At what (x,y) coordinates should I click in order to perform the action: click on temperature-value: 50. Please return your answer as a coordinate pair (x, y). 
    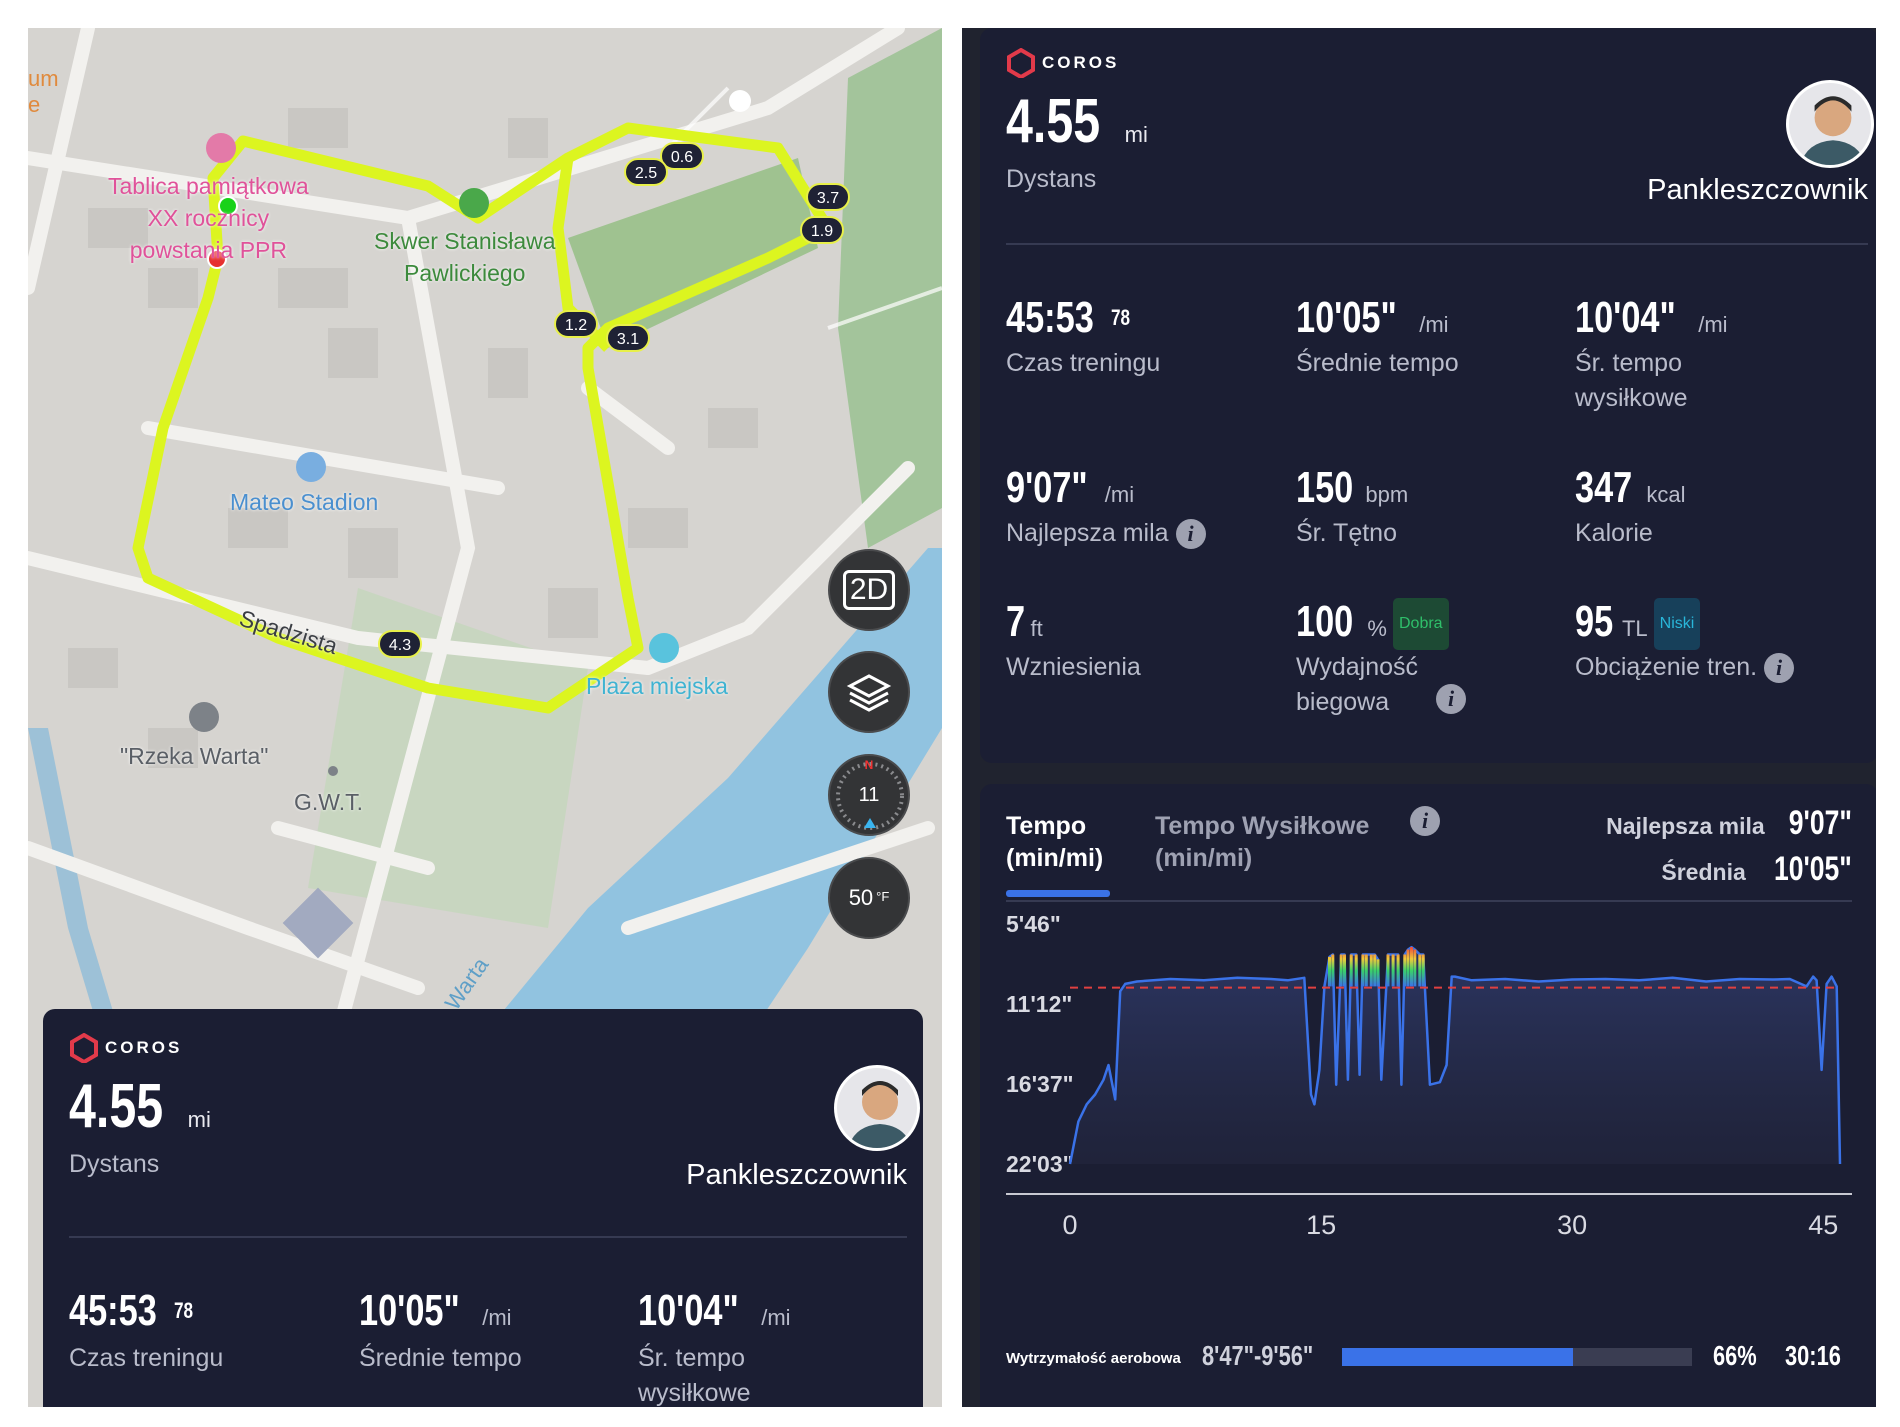
    Looking at the image, I should click on (861, 897).